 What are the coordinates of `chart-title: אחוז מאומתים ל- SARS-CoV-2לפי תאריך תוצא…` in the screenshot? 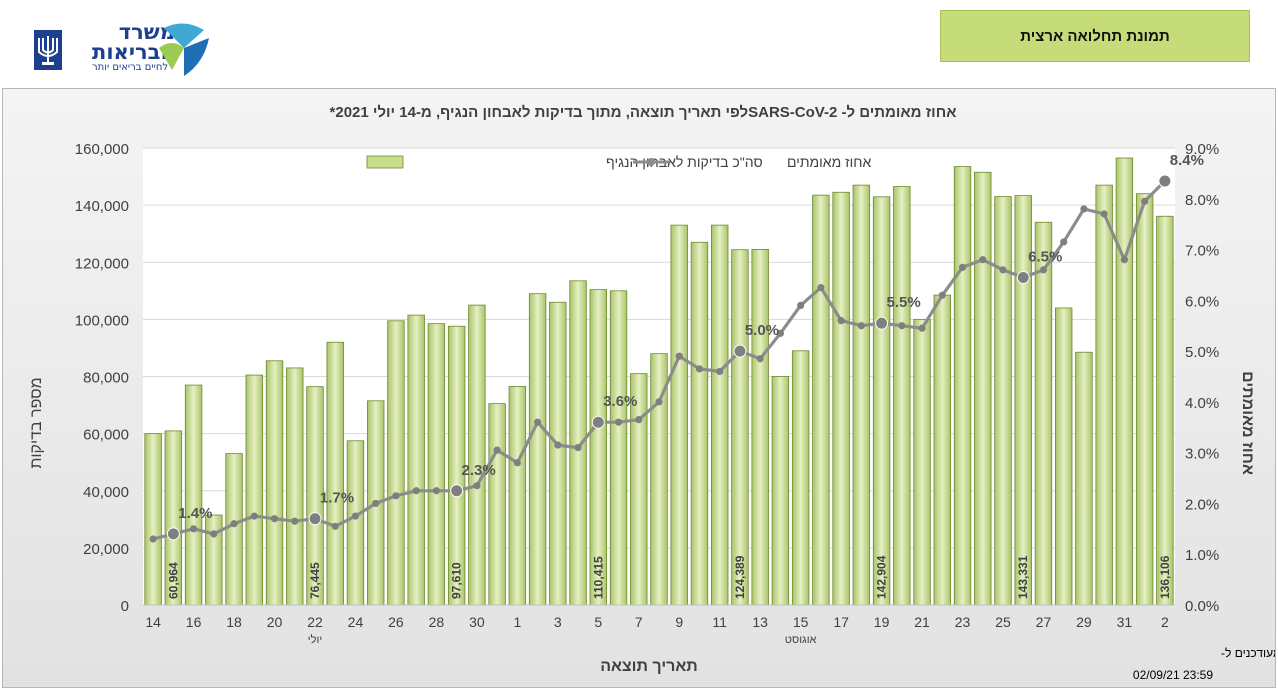 It's located at (643, 112).